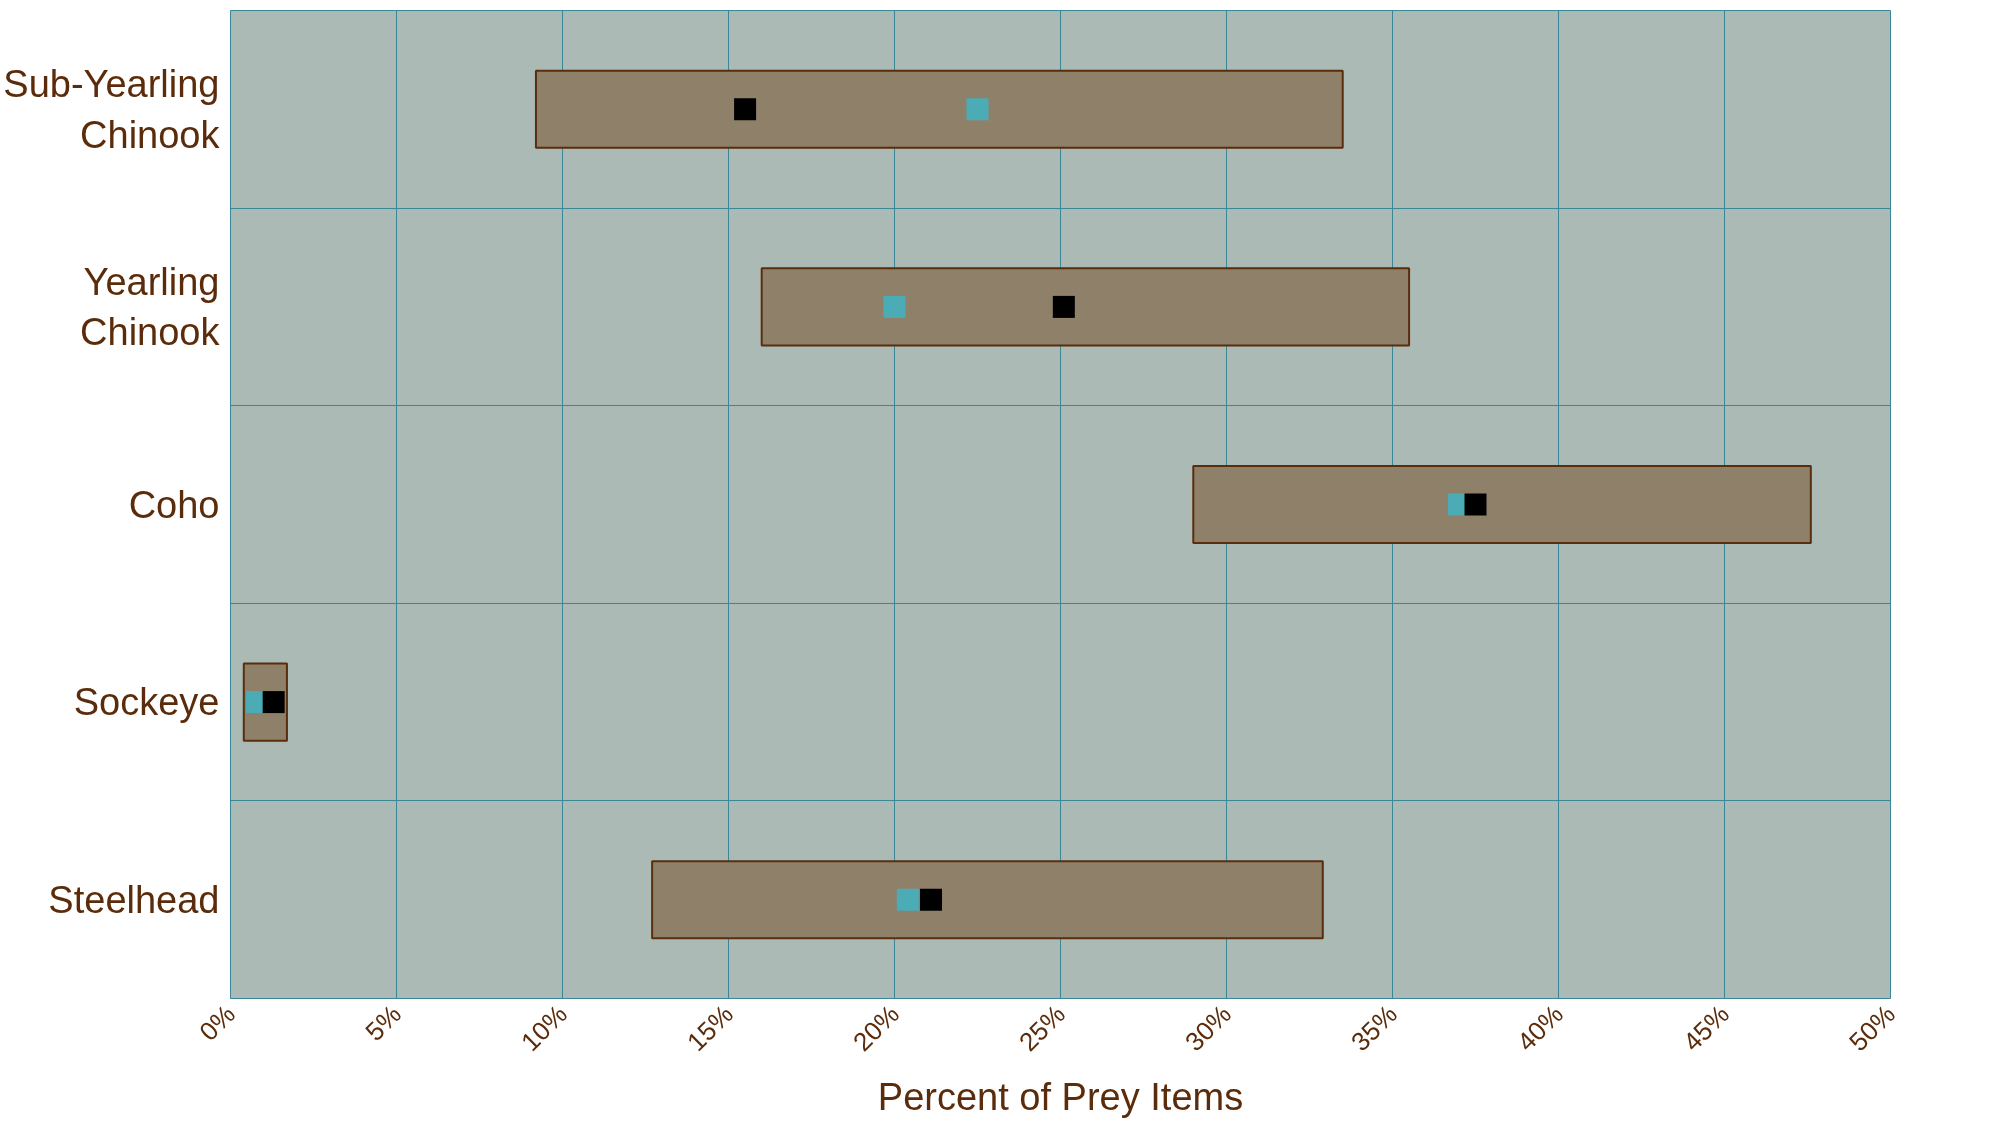 This screenshot has width=1995, height=1142. I want to click on y-tick-label: Yearling Chinook, so click(150, 307).